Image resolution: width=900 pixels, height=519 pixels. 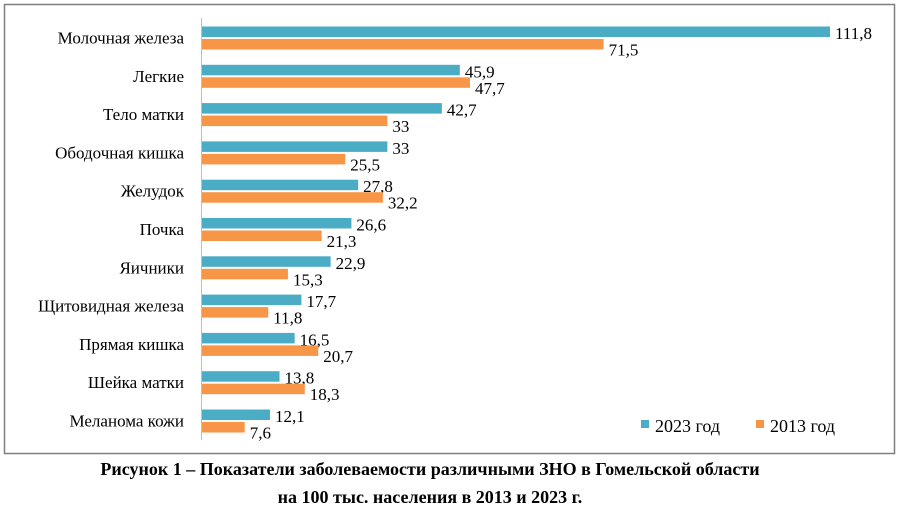 What do you see at coordinates (342, 241) in the screenshot?
I see `data-label: 21,3` at bounding box center [342, 241].